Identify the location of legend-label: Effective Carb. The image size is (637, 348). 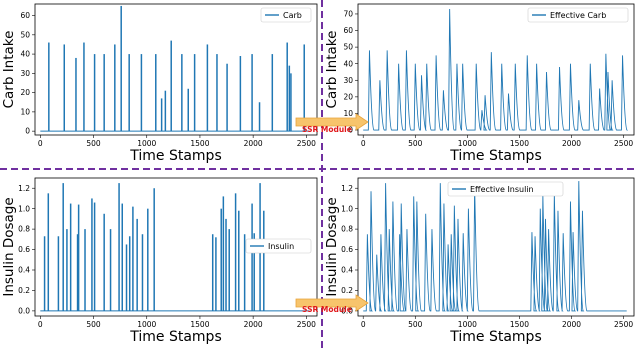
(578, 15).